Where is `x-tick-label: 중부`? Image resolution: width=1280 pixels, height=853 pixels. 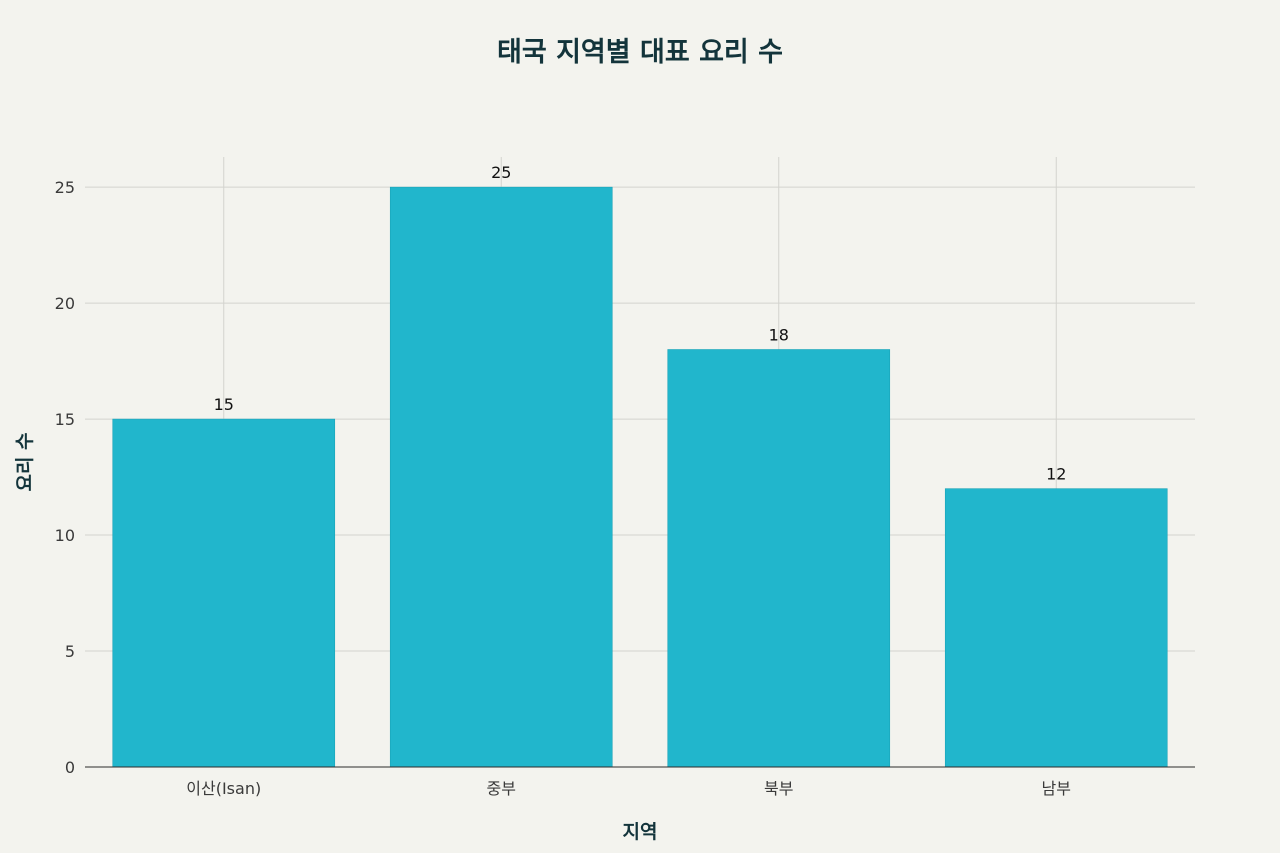 x-tick-label: 중부 is located at coordinates (501, 788).